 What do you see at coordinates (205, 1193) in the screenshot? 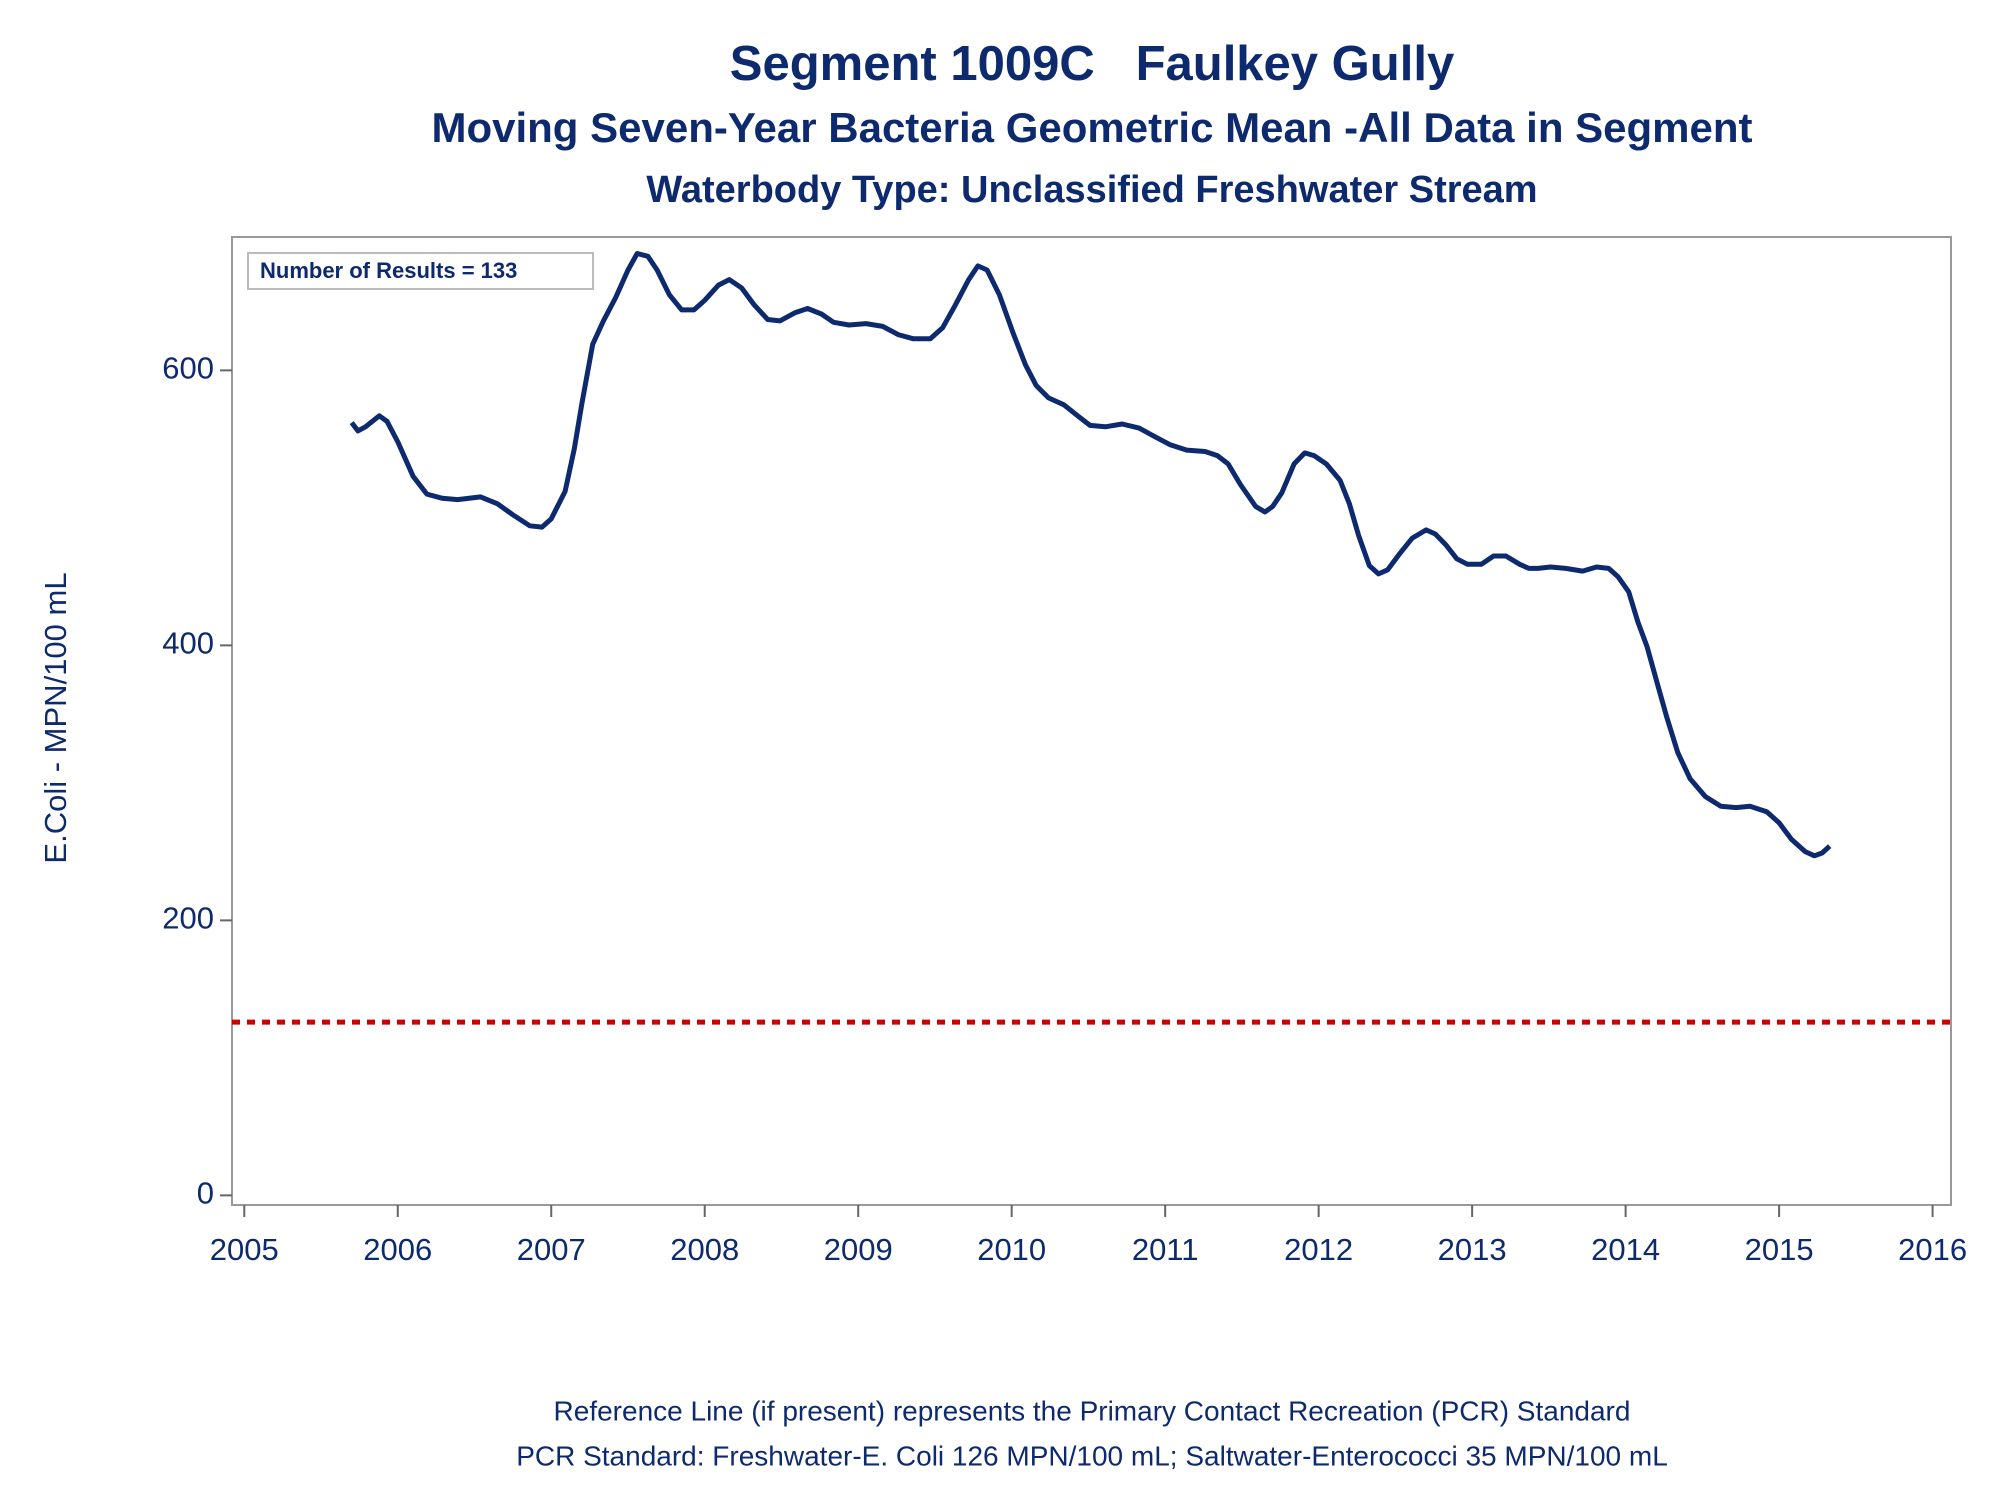
I see `y-tick-label: 0` at bounding box center [205, 1193].